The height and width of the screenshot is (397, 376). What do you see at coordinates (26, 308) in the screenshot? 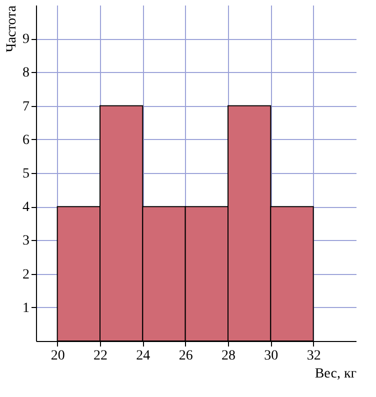
I see `y-tick-label: 1` at bounding box center [26, 308].